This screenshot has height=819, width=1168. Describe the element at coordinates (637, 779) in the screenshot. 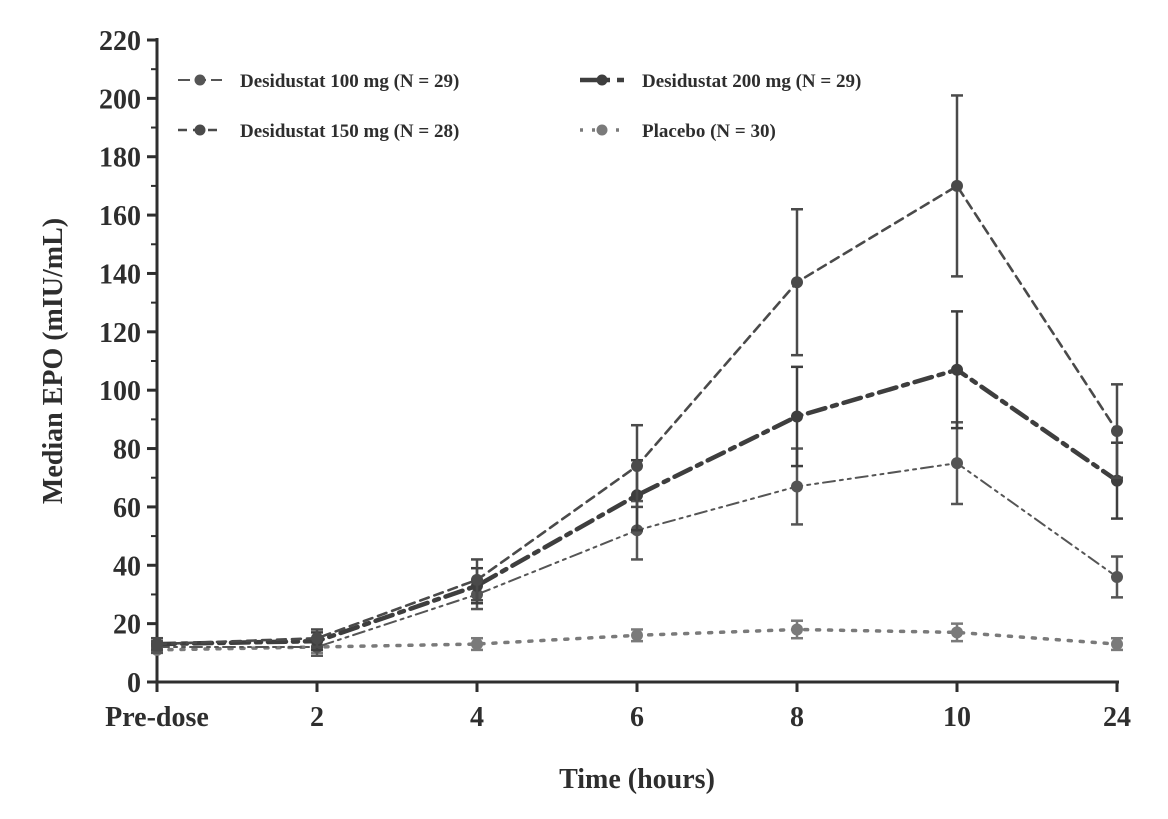

I see `x-axis-title: Time (hours)` at that location.